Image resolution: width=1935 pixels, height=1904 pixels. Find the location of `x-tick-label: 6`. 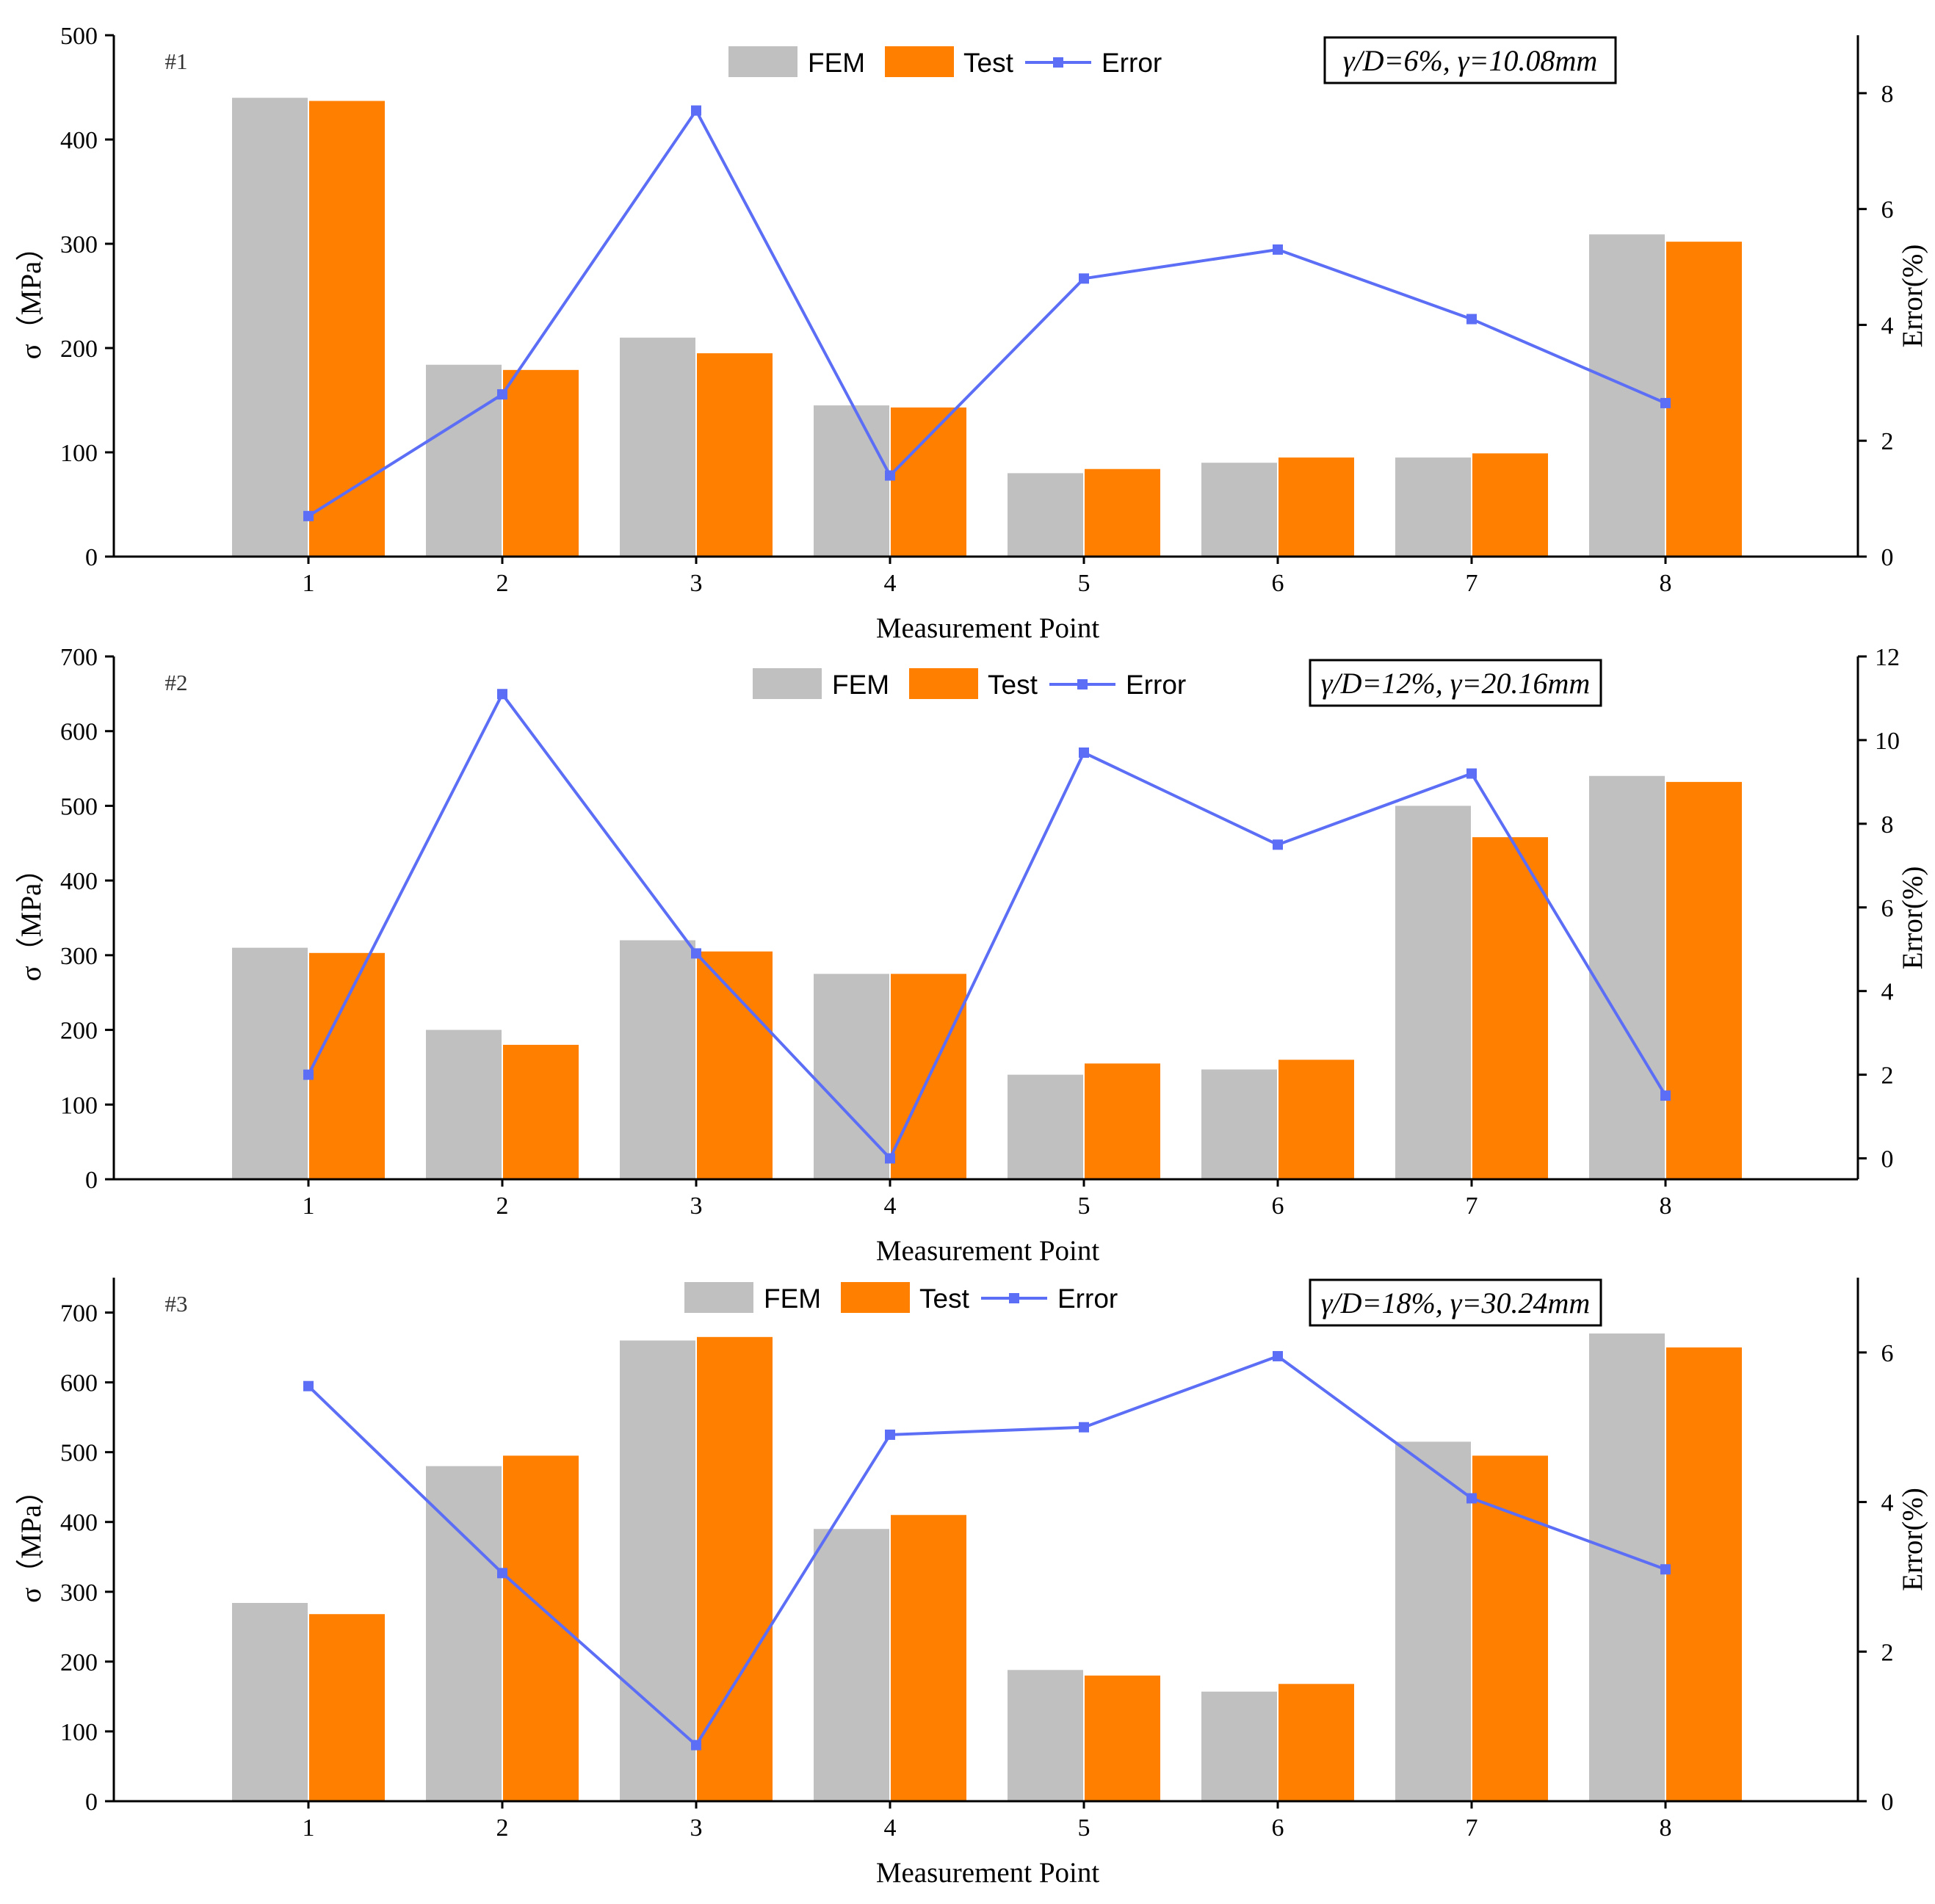

x-tick-label: 6 is located at coordinates (1278, 1206).